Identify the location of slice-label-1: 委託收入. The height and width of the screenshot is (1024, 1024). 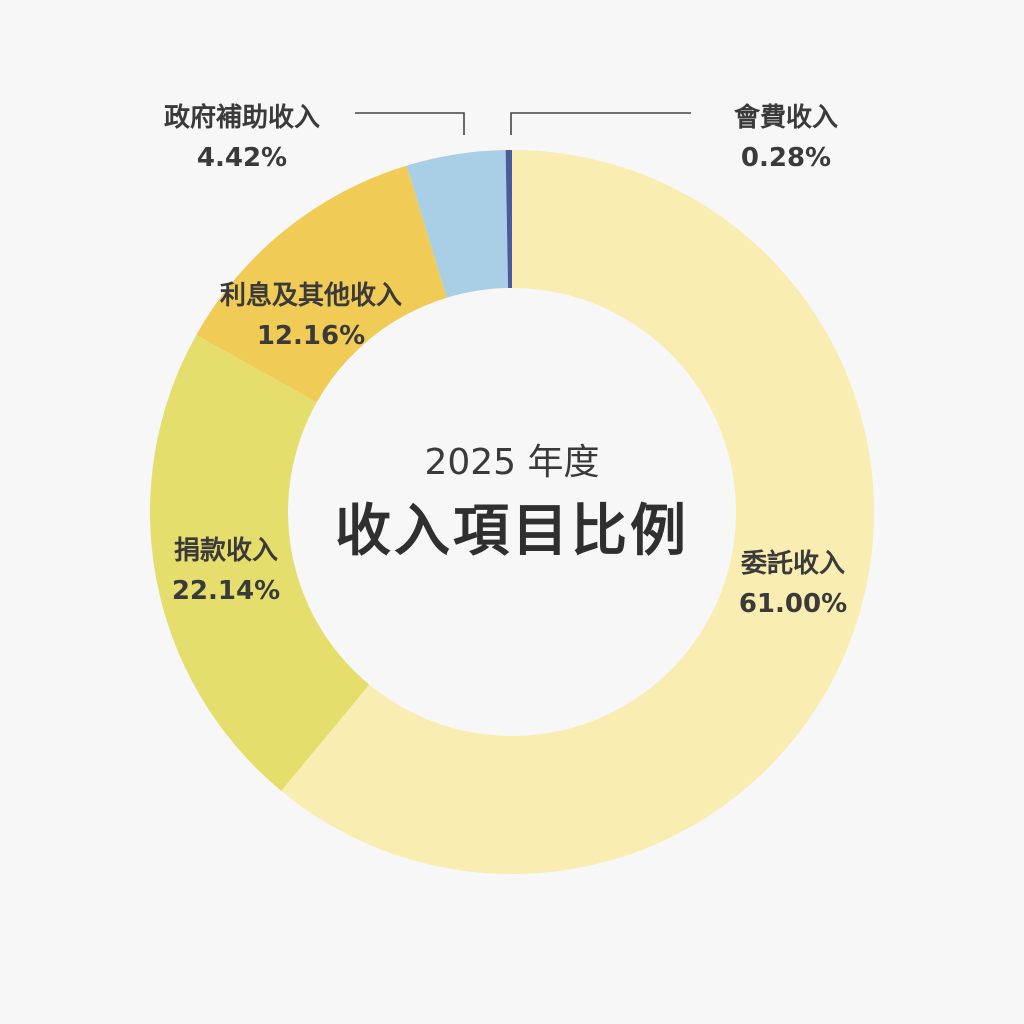
(793, 563).